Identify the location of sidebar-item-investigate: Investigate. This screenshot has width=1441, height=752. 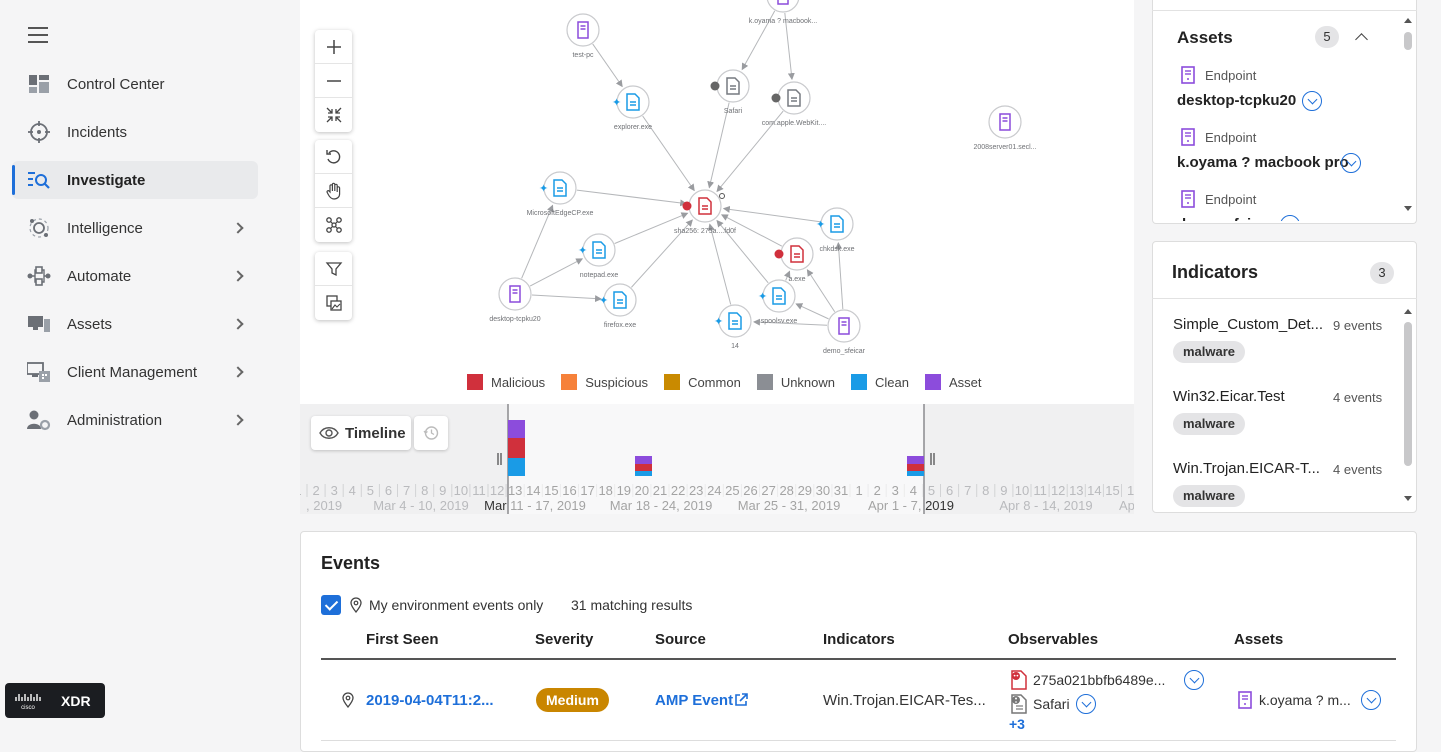
(135, 180).